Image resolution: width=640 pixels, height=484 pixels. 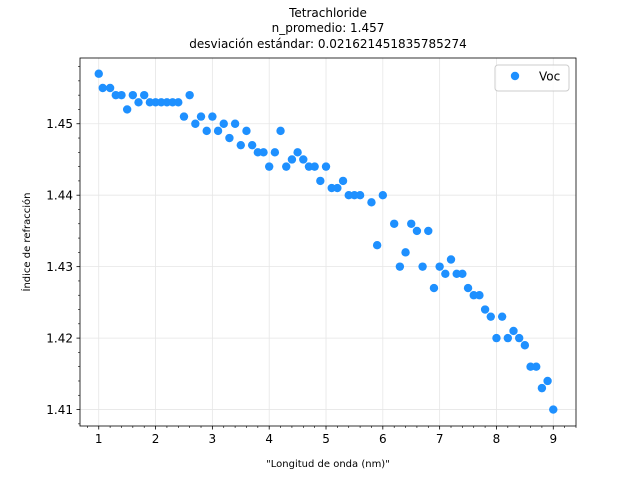 I want to click on x-tick-label: 5, so click(x=326, y=439).